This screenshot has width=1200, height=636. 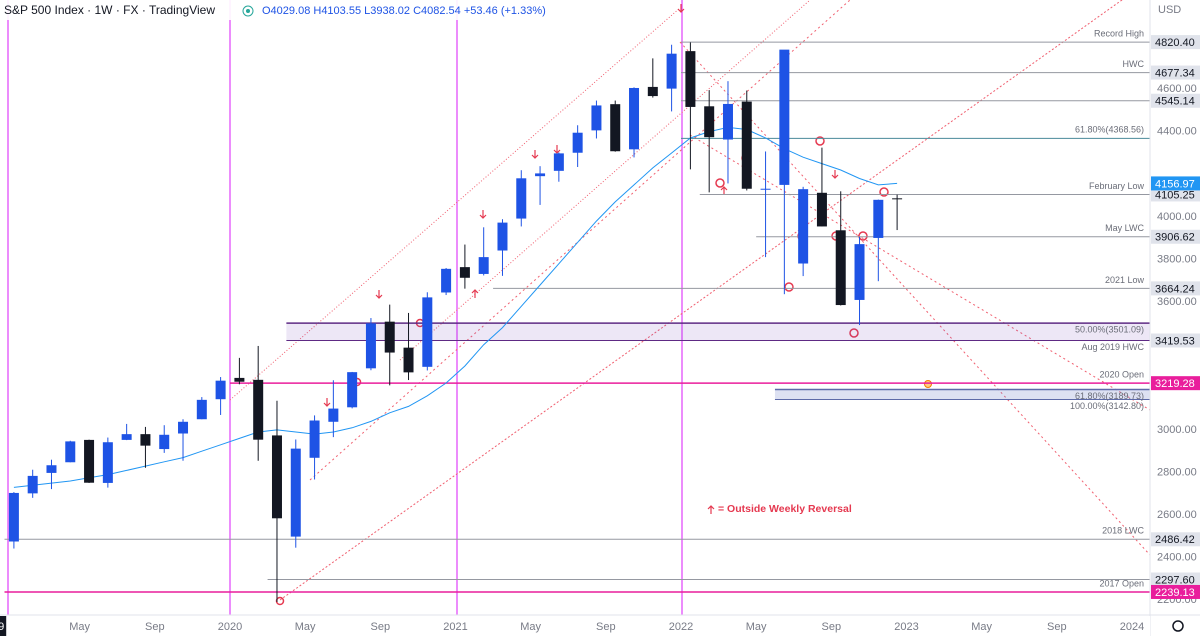 I want to click on zone-band, so click(x=718, y=332).